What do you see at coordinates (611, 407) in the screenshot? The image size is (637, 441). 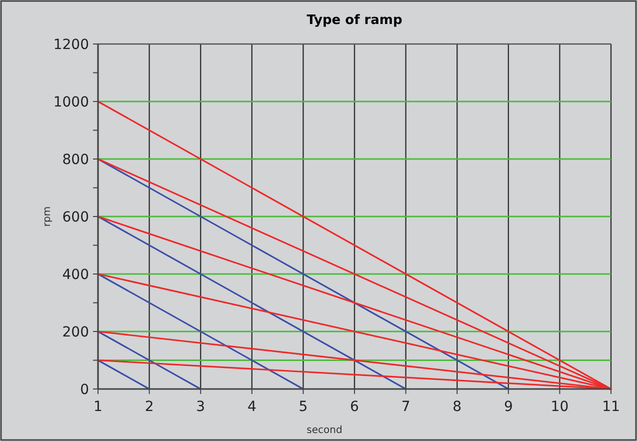 I see `x-tick-label: 11` at bounding box center [611, 407].